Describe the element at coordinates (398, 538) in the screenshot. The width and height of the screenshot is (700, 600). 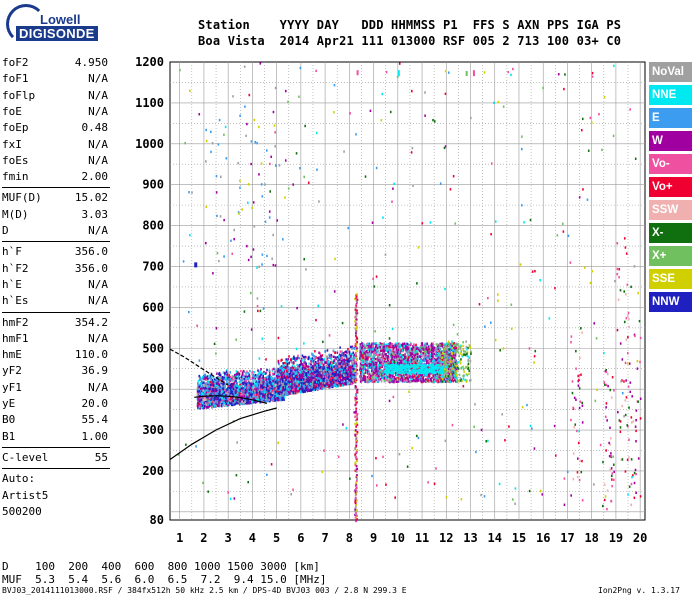
I see `x-tick-label: 10` at that location.